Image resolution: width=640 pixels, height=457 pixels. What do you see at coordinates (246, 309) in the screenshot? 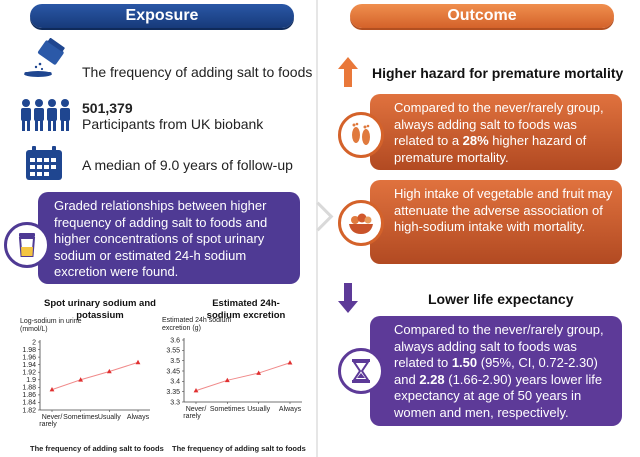
I see `chart2-title: Estimated 24h-sodium excretion` at bounding box center [246, 309].